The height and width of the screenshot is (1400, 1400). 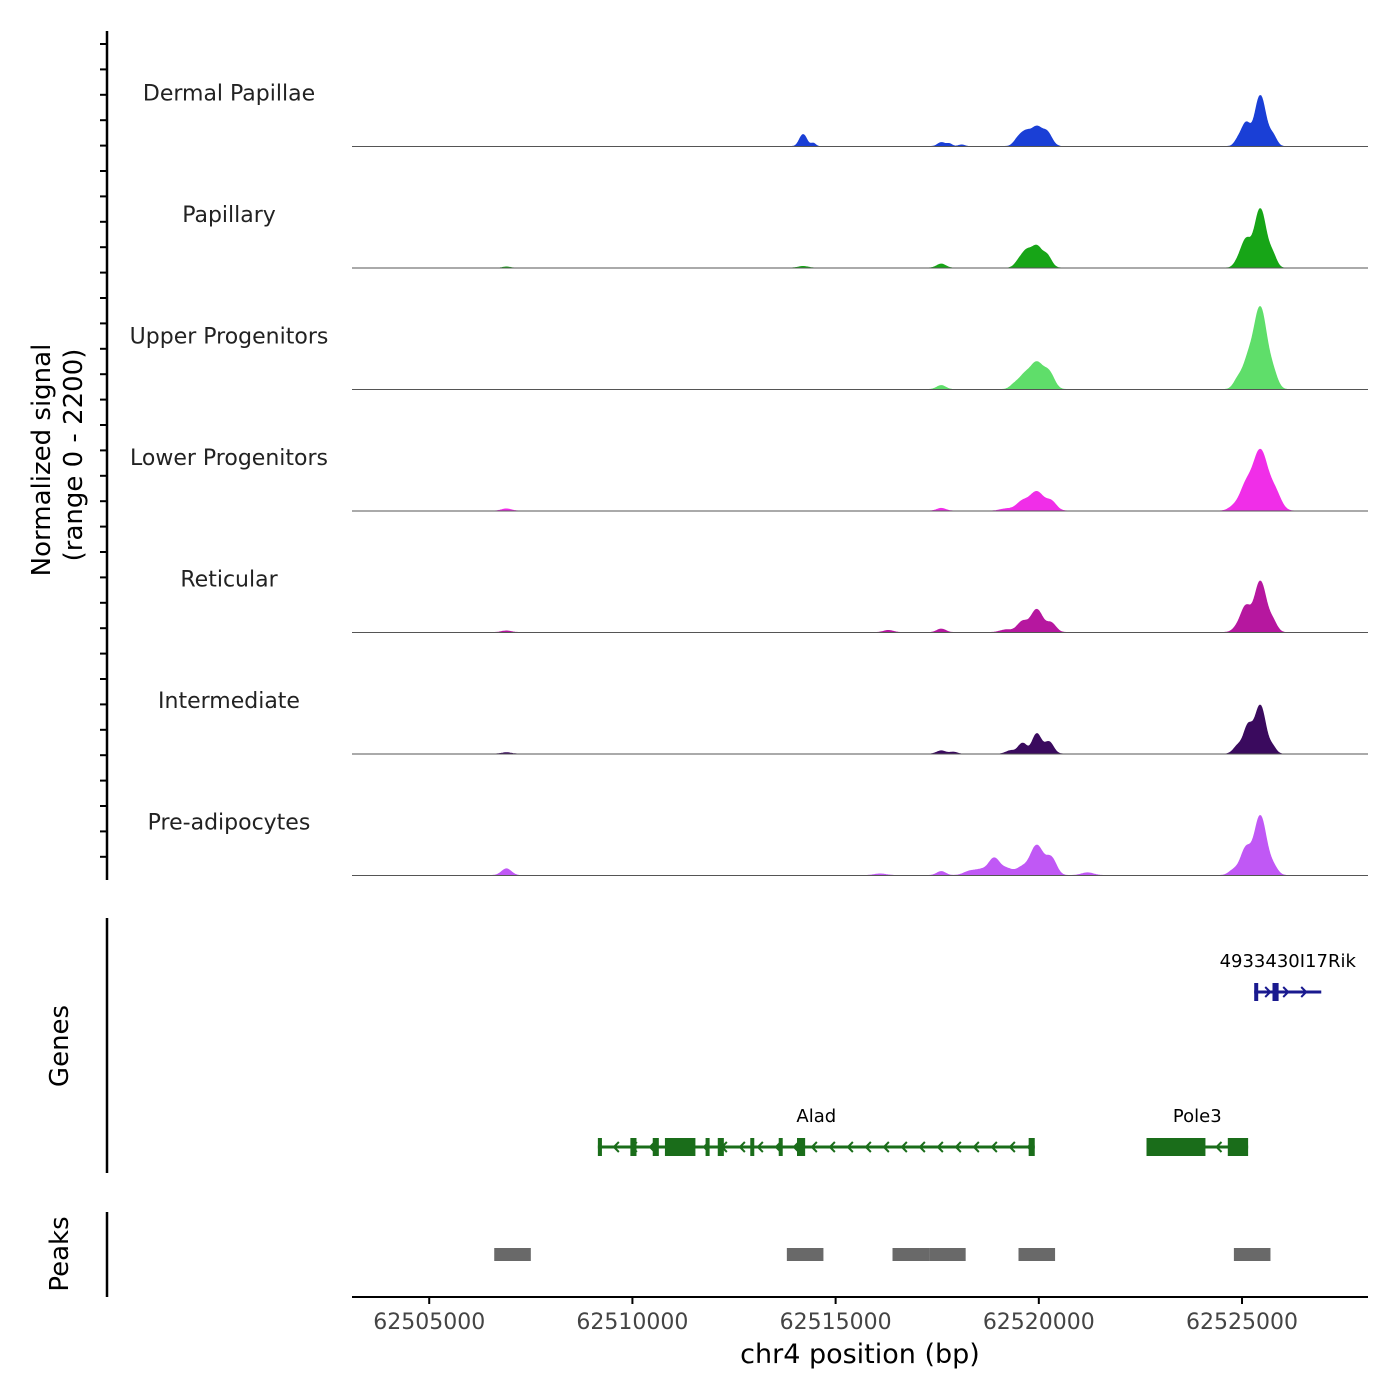 I want to click on track-label: Pre-adipocytes, so click(x=229, y=823).